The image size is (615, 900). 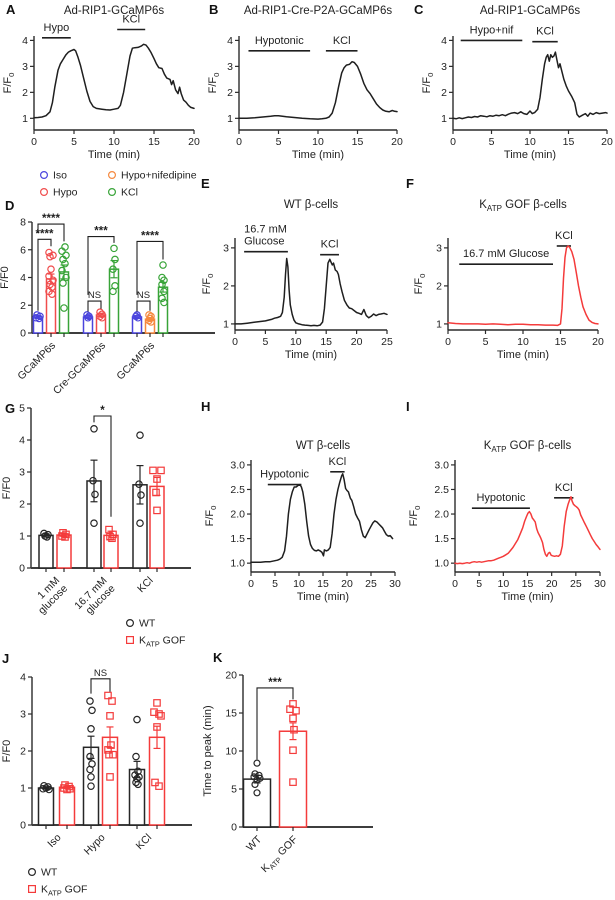 I want to click on panel-letter: I, so click(x=408, y=406).